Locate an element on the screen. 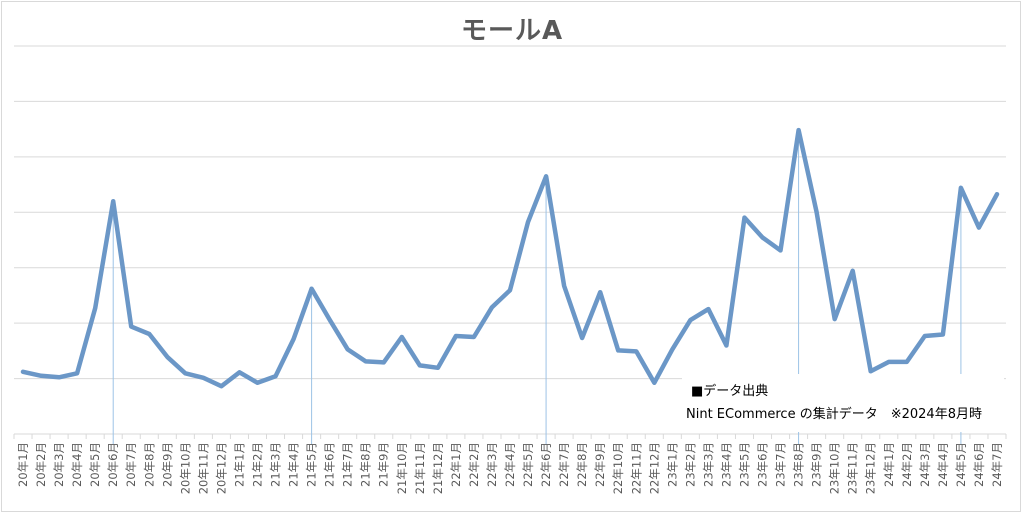 The width and height of the screenshot is (1024, 515). x-tick-label: 22年11月 is located at coordinates (636, 468).